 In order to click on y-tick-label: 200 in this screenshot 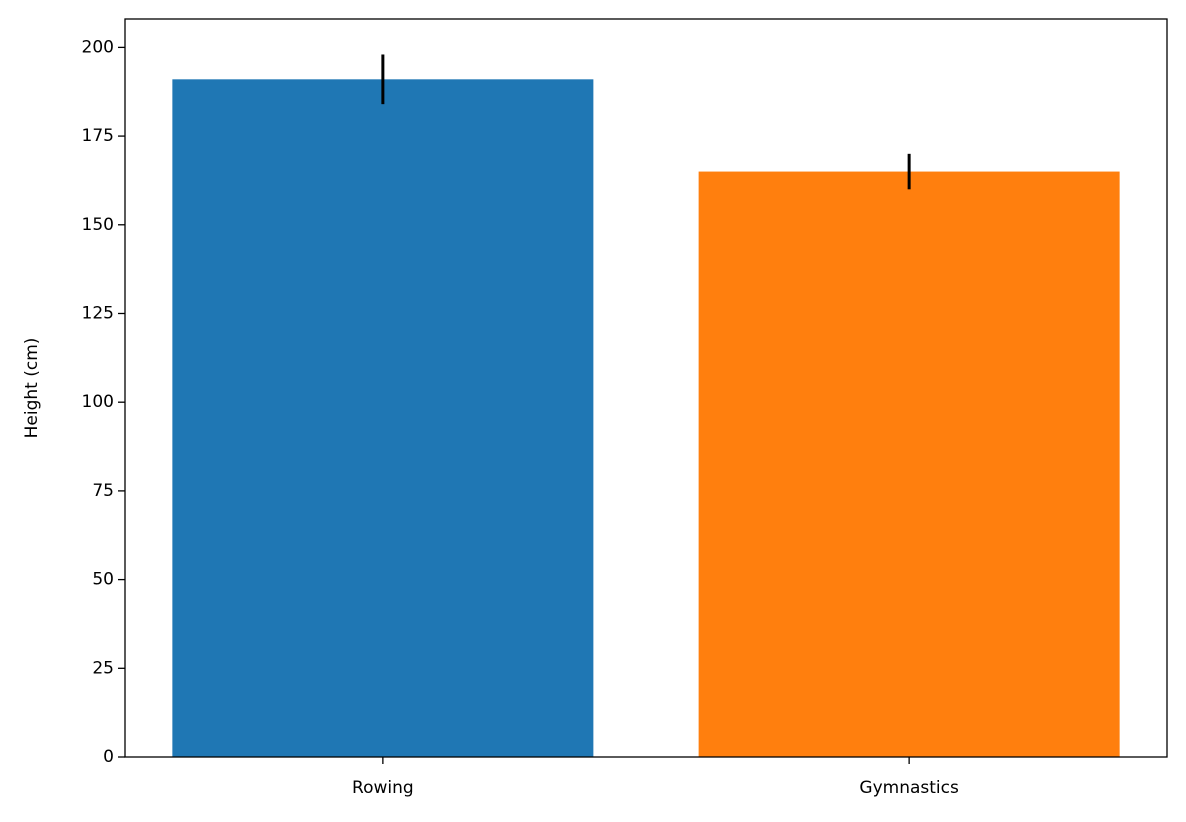, I will do `click(98, 47)`.